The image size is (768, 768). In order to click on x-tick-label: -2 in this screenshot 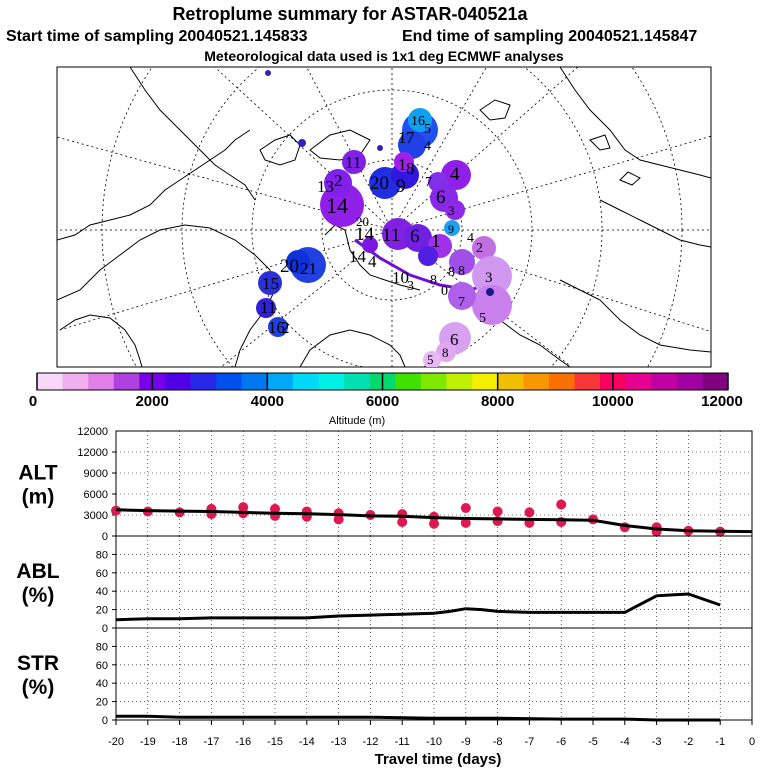, I will do `click(689, 742)`.